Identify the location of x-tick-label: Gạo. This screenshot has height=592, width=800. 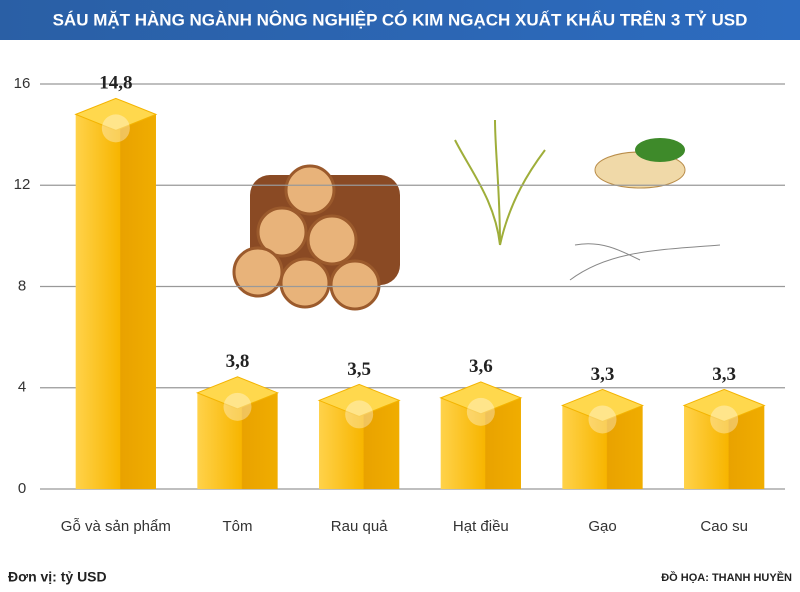
(602, 526).